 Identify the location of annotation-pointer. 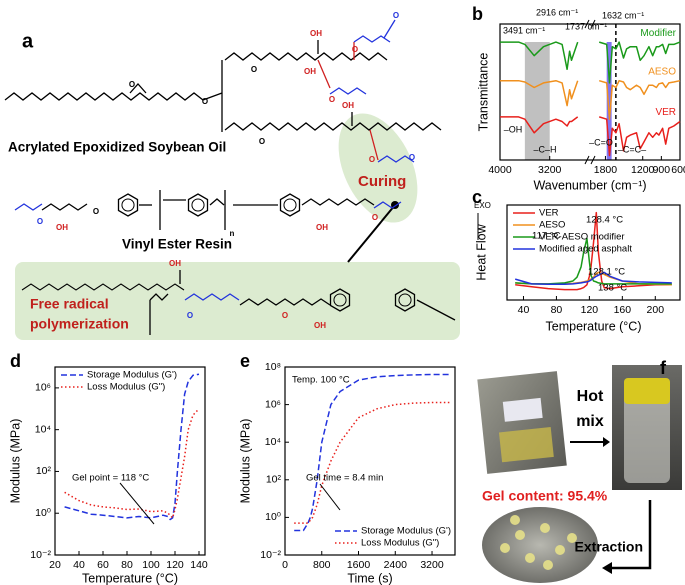
(137, 503).